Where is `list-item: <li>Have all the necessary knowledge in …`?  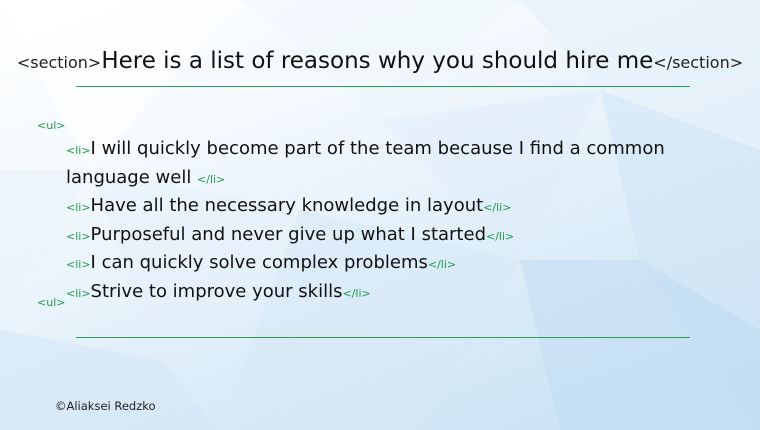 list-item: <li>Have all the necessary knowledge in … is located at coordinates (398, 207).